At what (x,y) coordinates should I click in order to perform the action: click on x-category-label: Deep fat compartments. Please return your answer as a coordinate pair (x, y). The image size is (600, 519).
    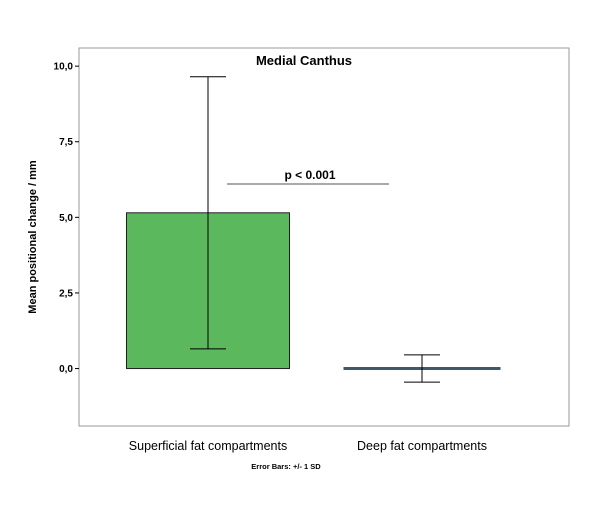
    Looking at the image, I should click on (422, 446).